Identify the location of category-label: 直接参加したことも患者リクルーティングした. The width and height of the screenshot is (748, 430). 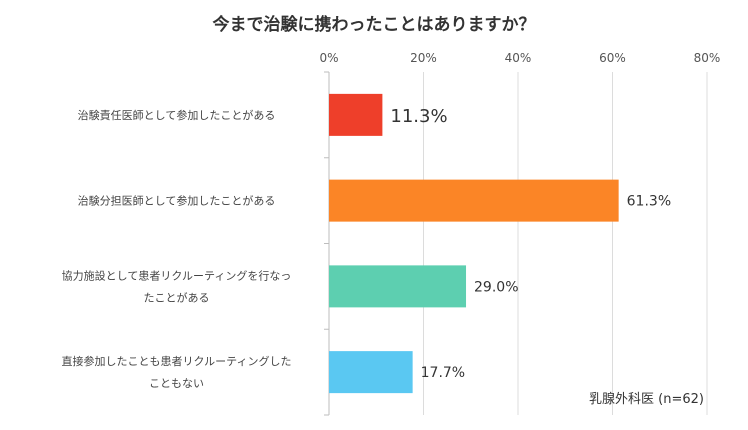
(176, 361).